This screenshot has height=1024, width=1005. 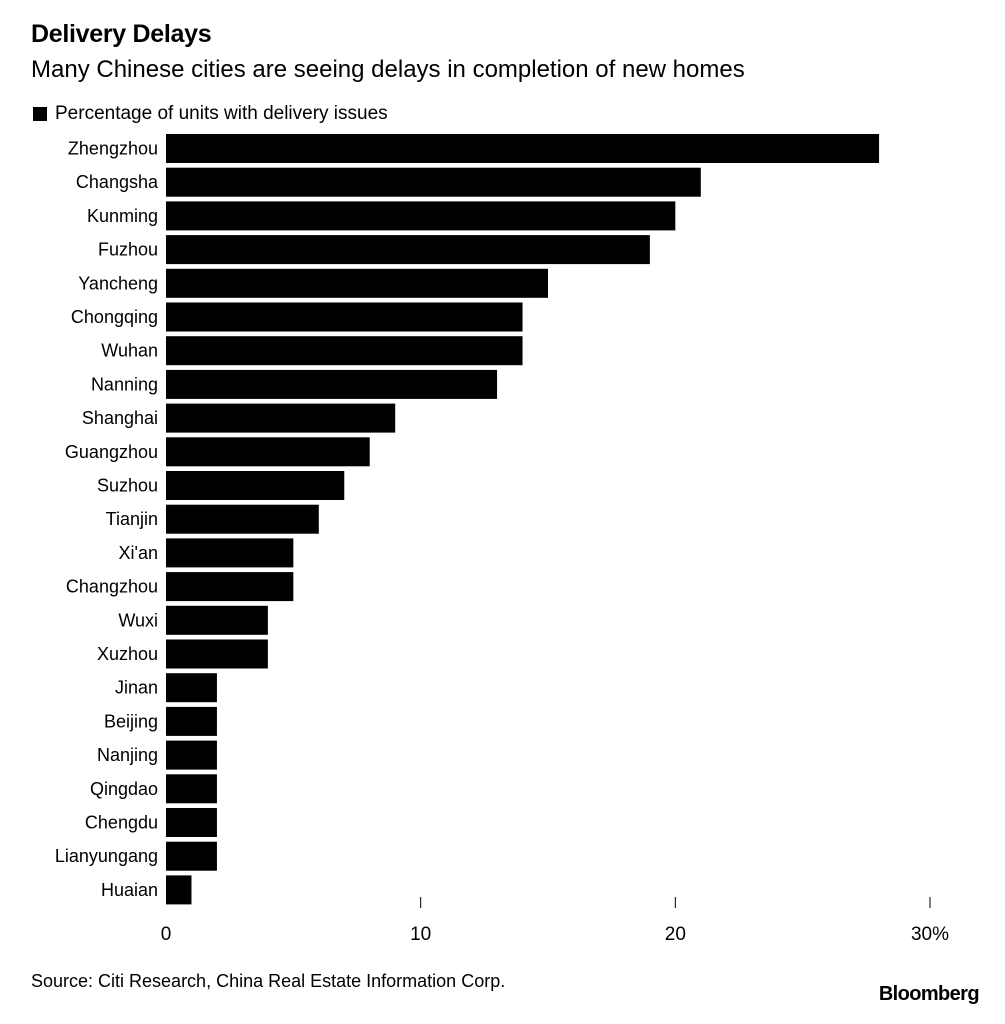 I want to click on category-label: Wuxi, so click(x=138, y=620).